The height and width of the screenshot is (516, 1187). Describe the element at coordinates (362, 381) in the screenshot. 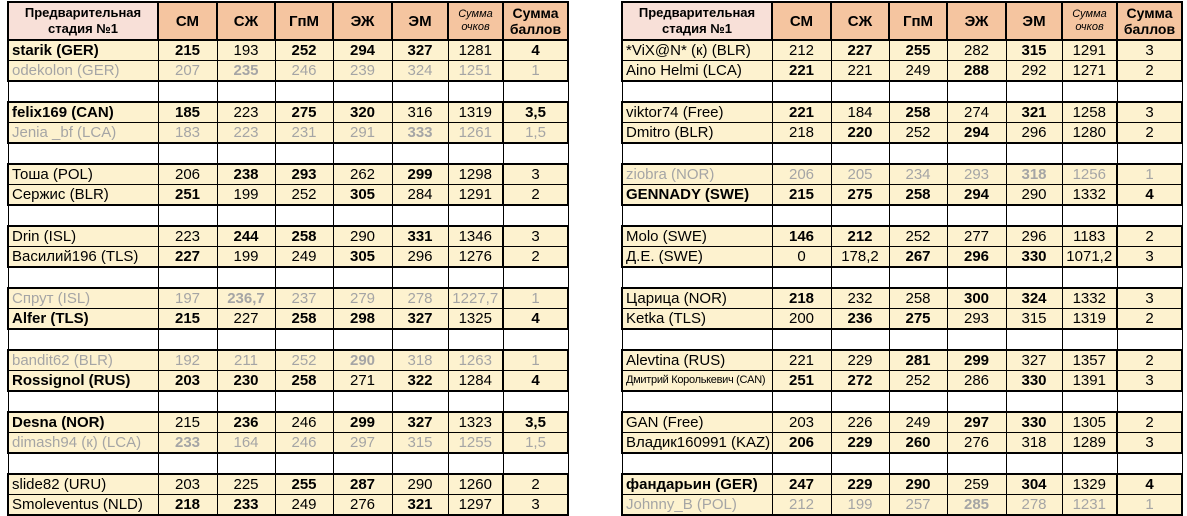

I see `discipline-score-cell: 271` at that location.